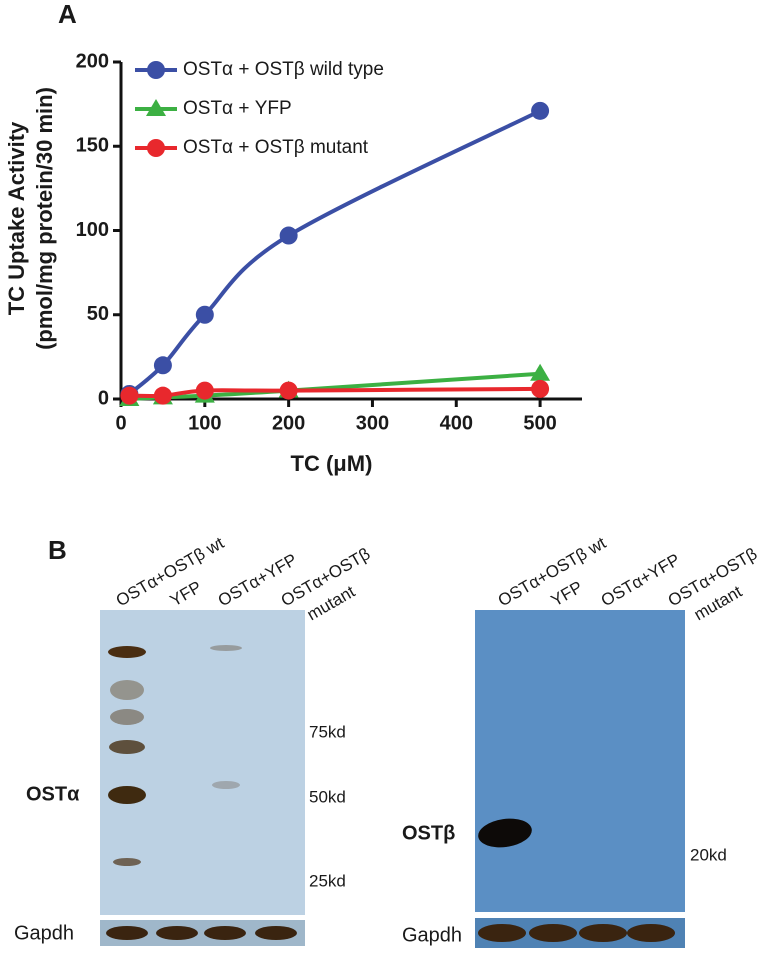  Describe the element at coordinates (456, 423) in the screenshot. I see `x-tick-label: 400` at that location.